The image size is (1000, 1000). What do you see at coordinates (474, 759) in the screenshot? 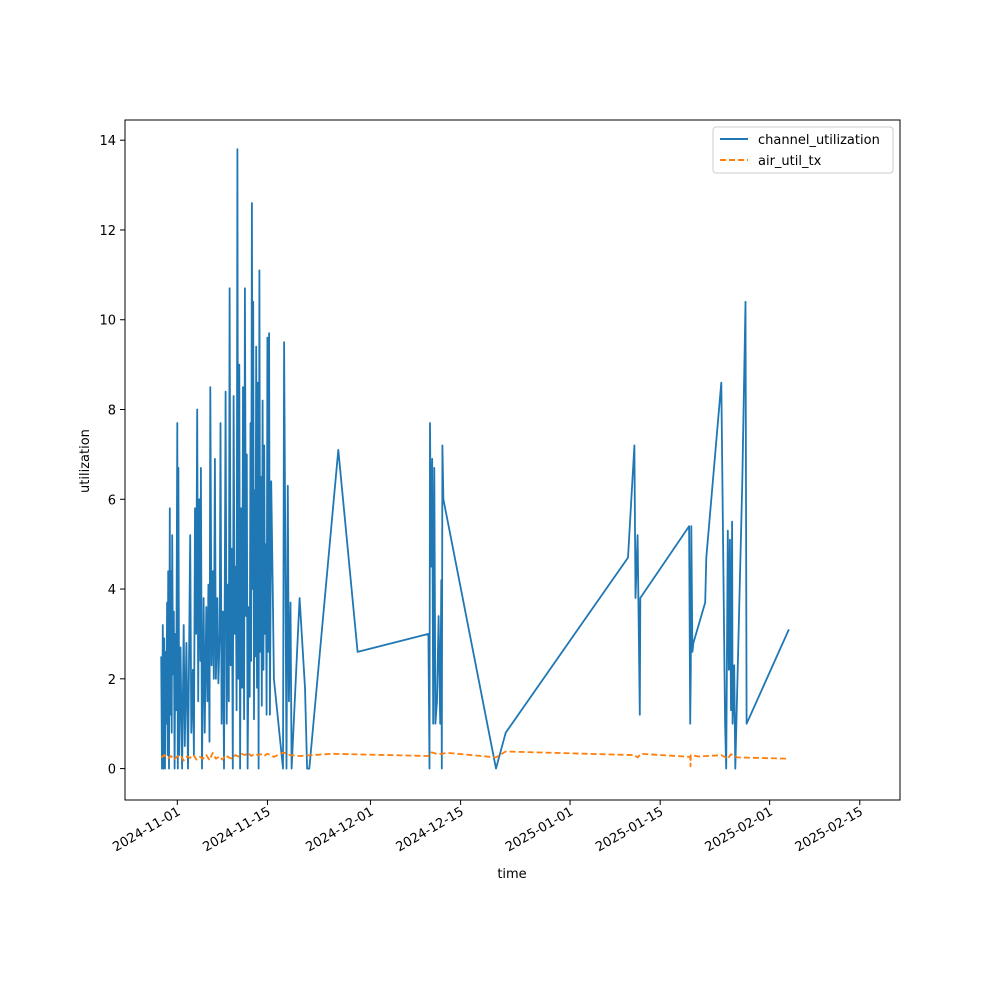
I see `series-line-air-util-tx` at bounding box center [474, 759].